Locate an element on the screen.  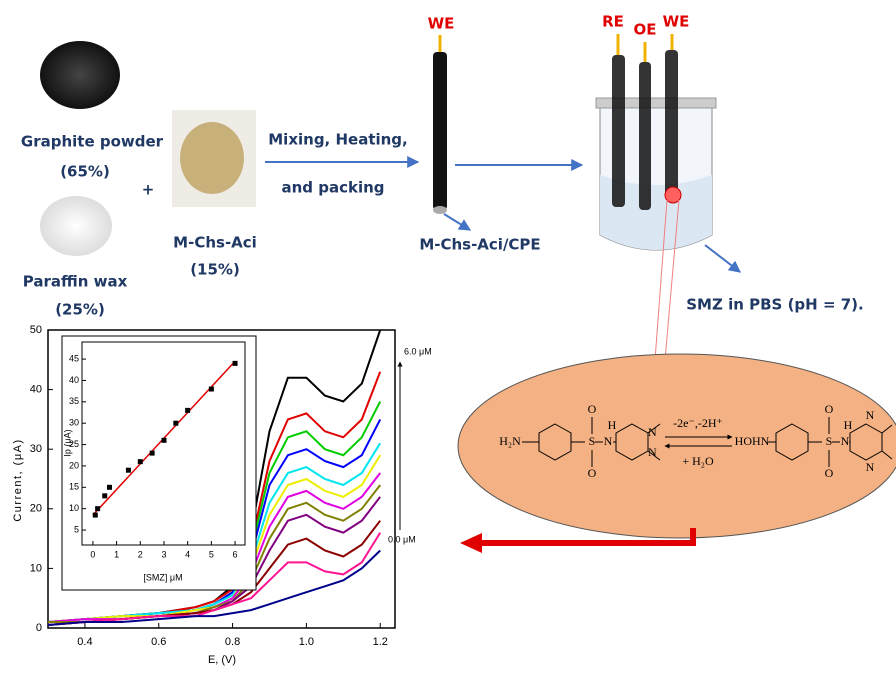
x-tick-label: 6 is located at coordinates (235, 554).